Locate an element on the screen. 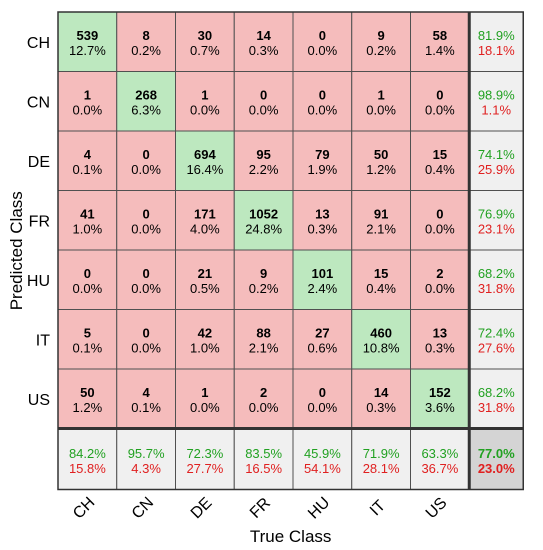 This screenshot has height=550, width=543. cell-count-label: 539 is located at coordinates (88, 35).